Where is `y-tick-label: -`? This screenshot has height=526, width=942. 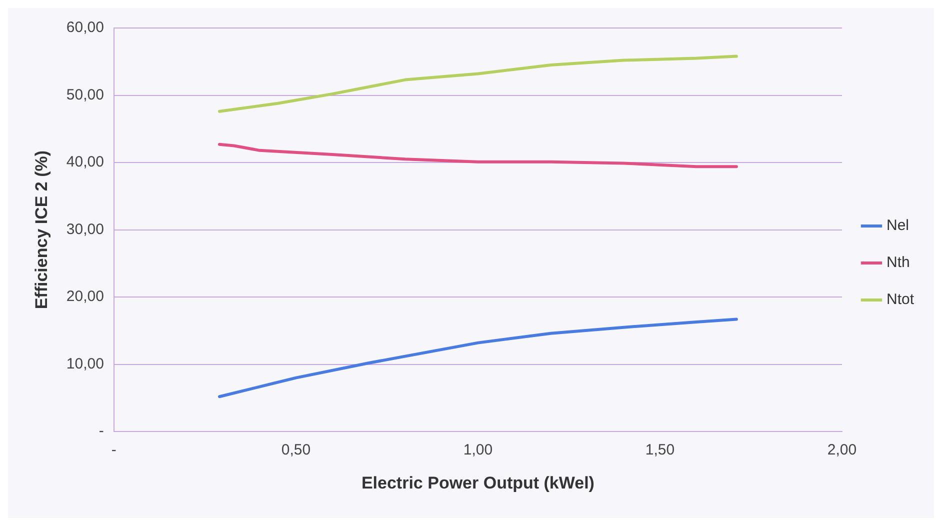
y-tick-label: - is located at coordinates (101, 431).